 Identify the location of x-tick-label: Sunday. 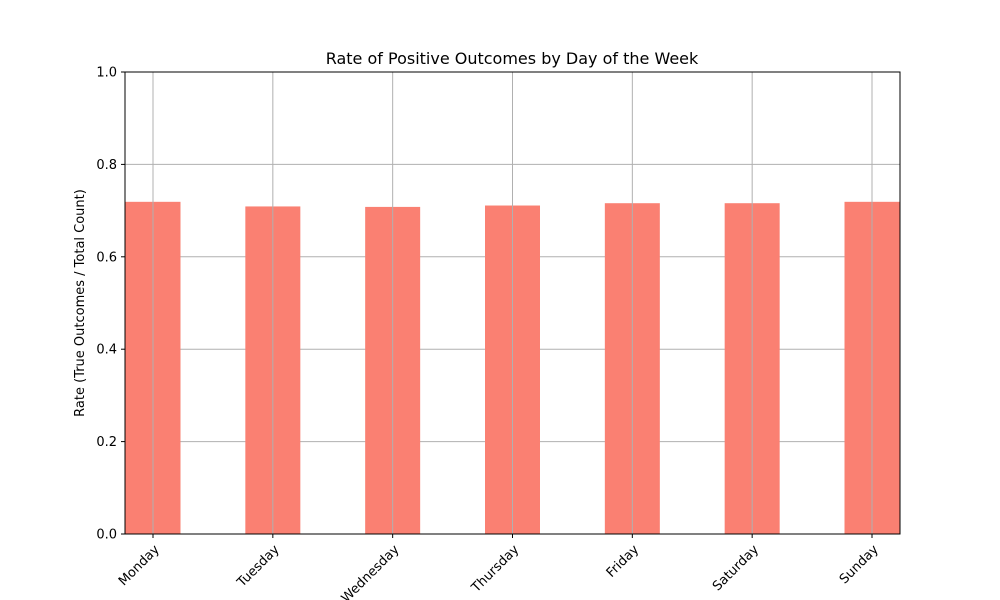
(859, 564).